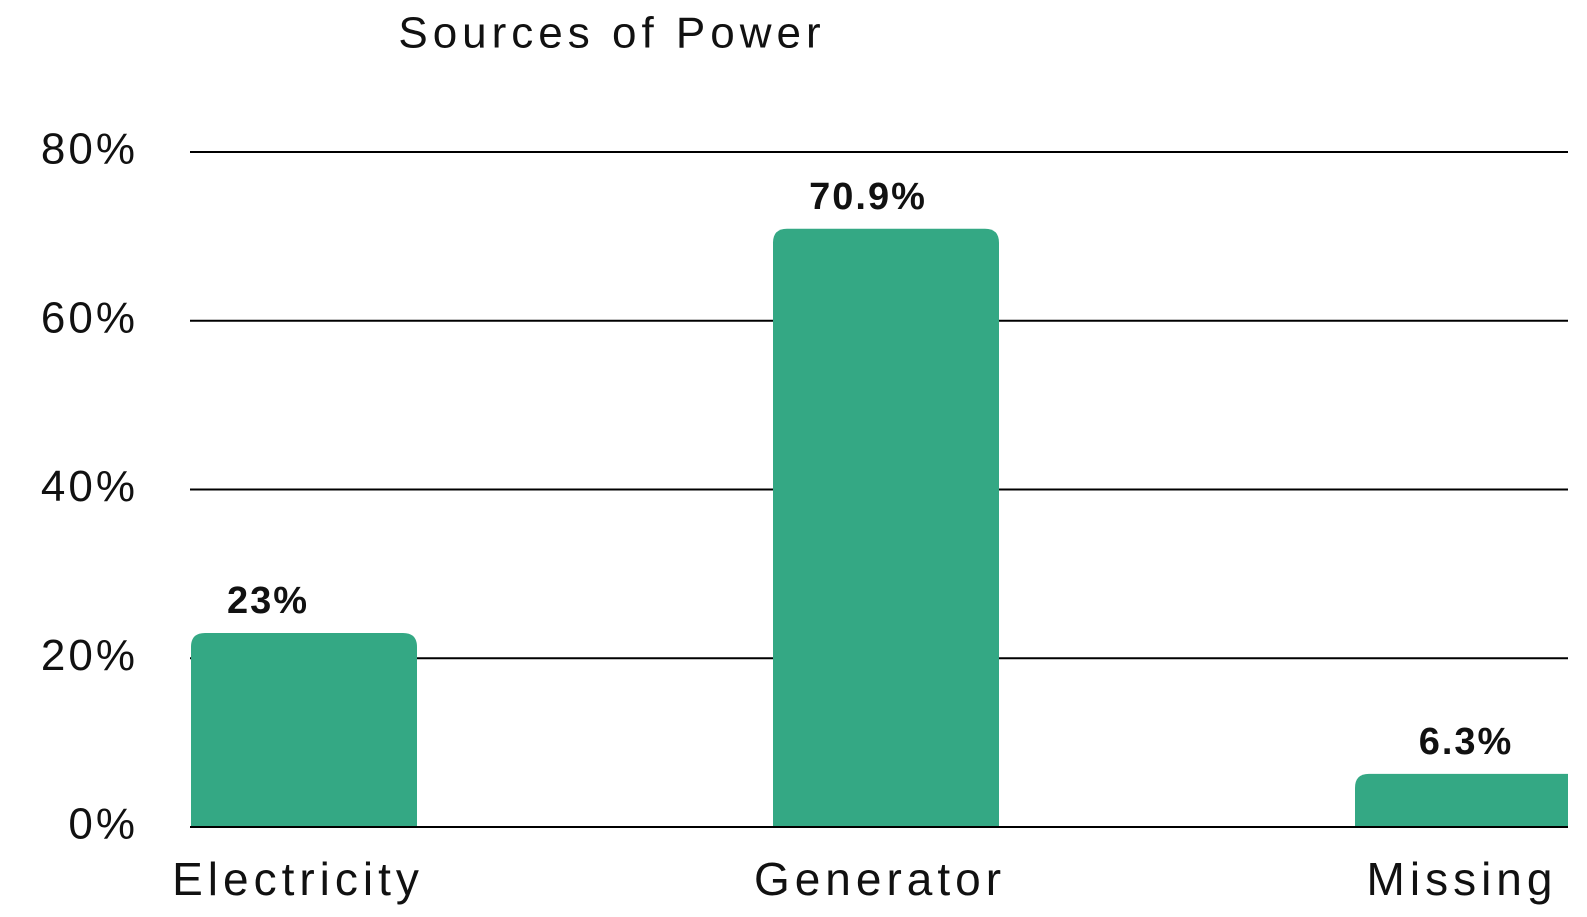 This screenshot has width=1587, height=917. Describe the element at coordinates (1466, 742) in the screenshot. I see `value-label: 6.3%` at that location.